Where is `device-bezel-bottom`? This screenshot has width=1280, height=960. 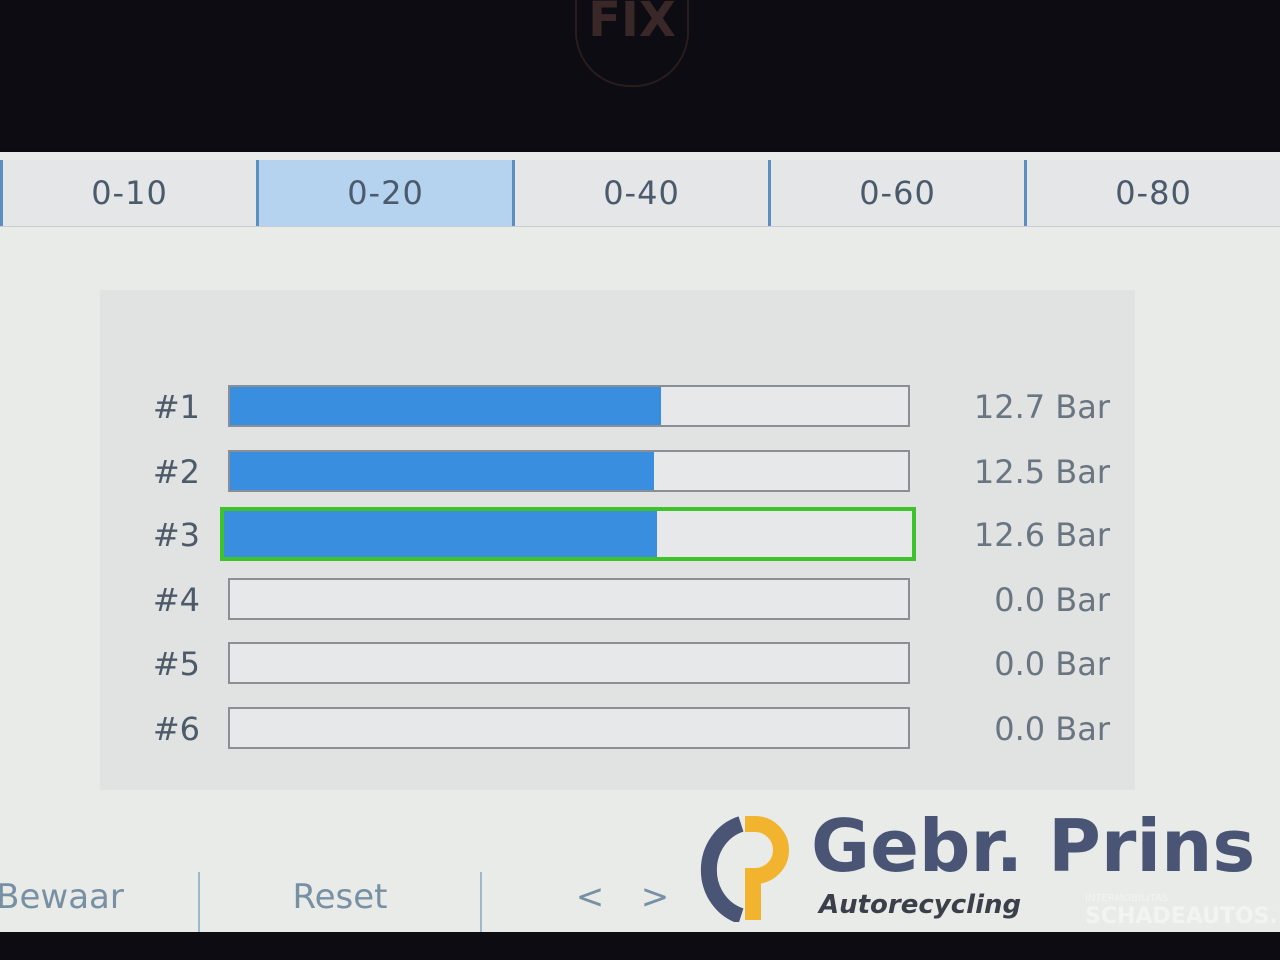
device-bezel-bottom is located at coordinates (640, 946).